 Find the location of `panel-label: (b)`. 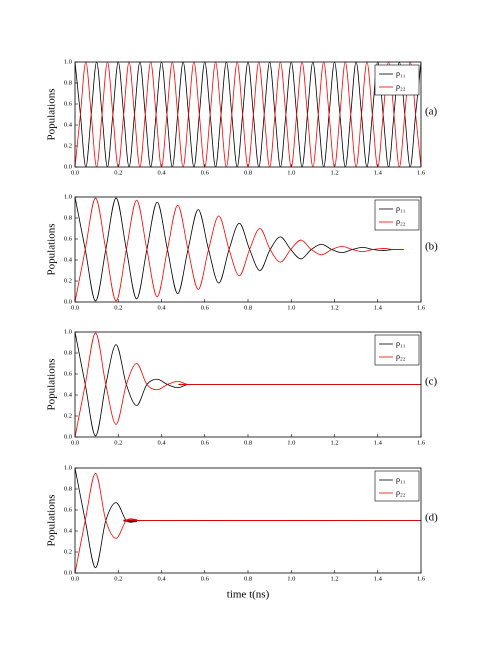

panel-label: (b) is located at coordinates (431, 247).